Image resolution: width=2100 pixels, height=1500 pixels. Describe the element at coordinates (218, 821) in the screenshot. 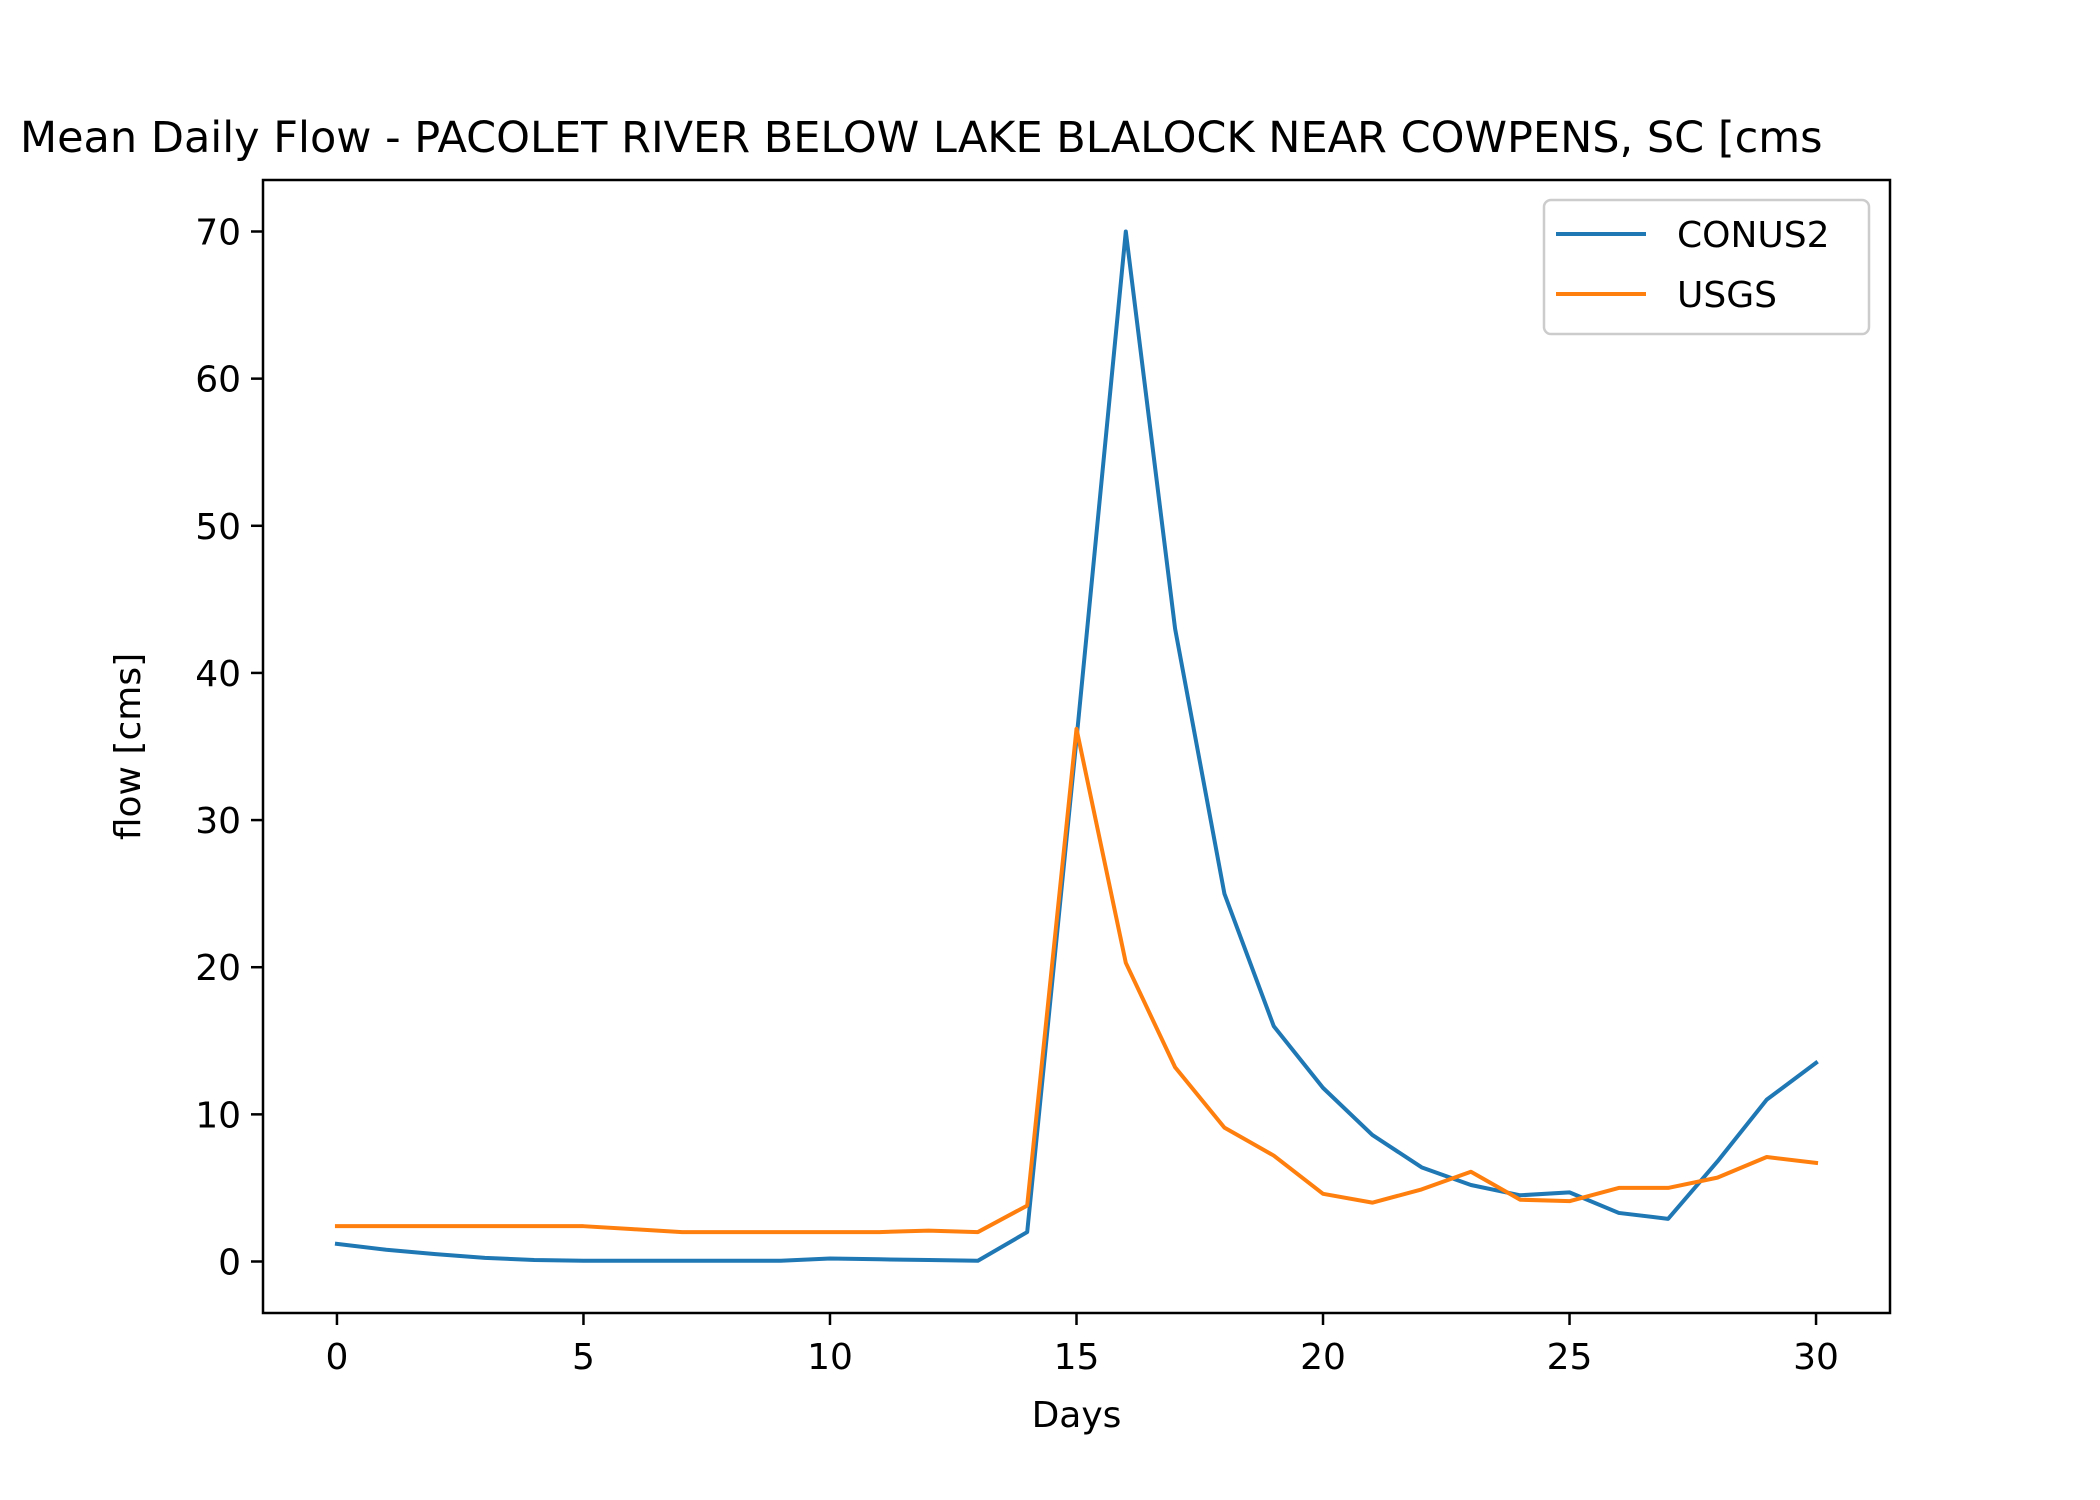

I see `y-tick-label: 30` at that location.